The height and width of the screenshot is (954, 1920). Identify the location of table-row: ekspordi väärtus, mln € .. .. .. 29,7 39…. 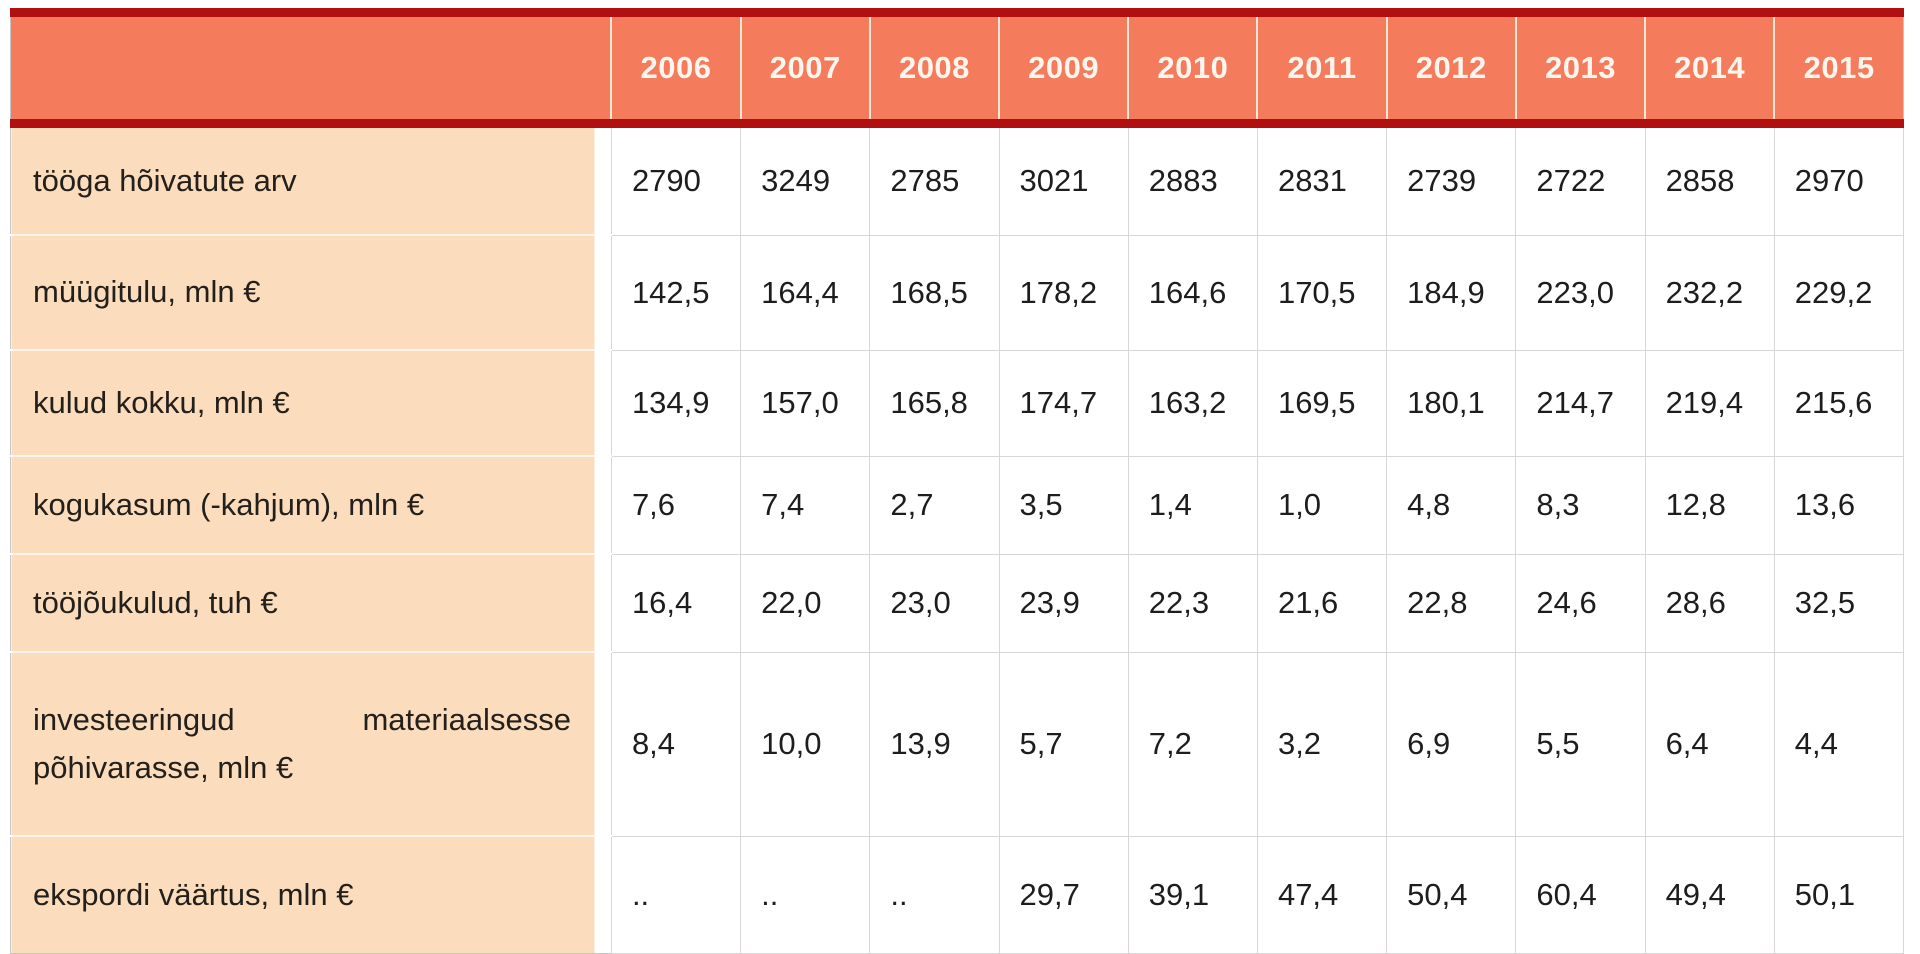
(957, 894).